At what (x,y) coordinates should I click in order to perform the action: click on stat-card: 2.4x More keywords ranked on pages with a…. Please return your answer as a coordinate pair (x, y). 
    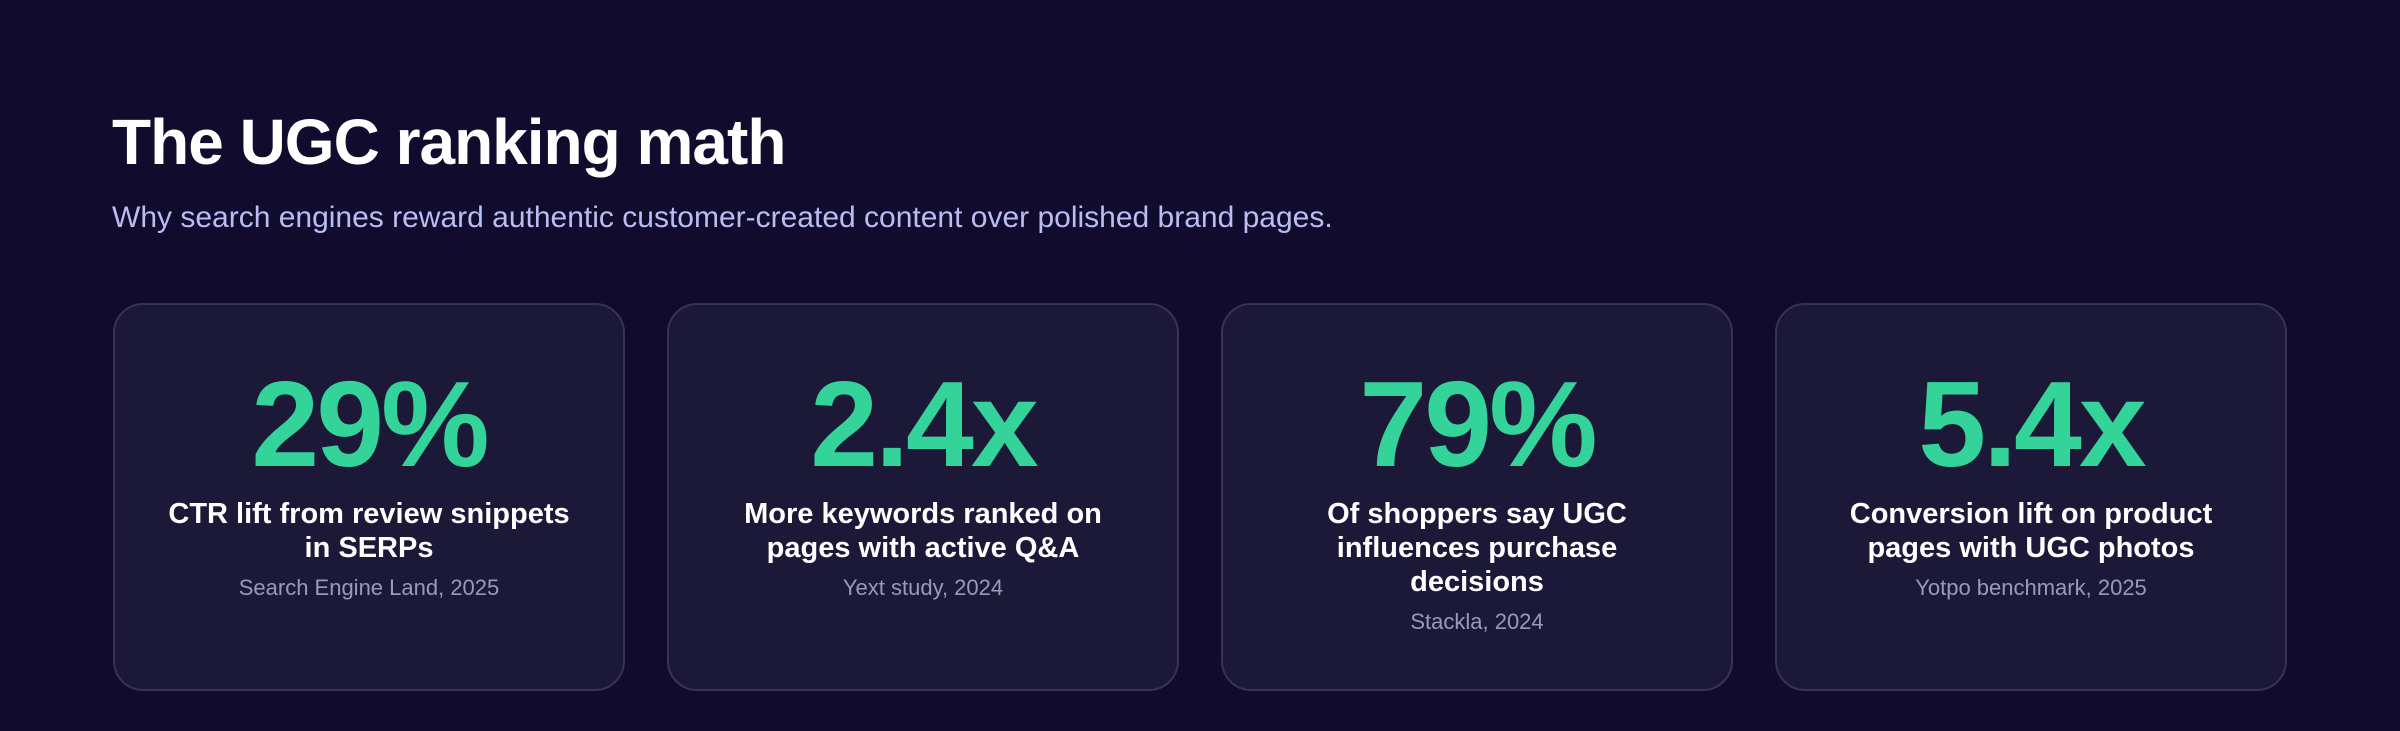
    Looking at the image, I should click on (923, 497).